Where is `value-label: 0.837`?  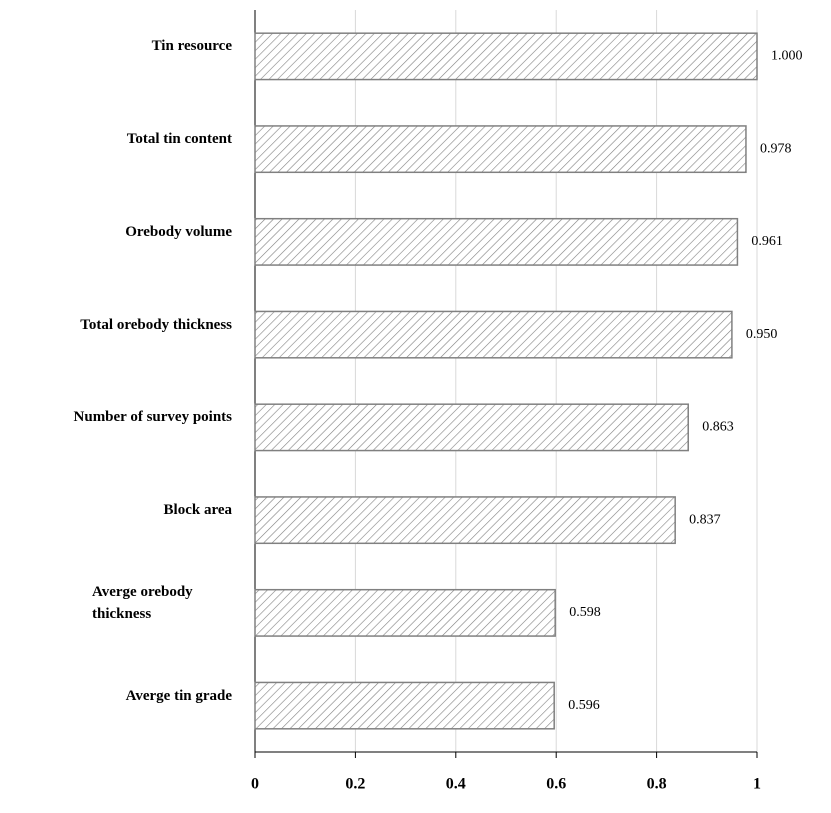
value-label: 0.837 is located at coordinates (705, 519).